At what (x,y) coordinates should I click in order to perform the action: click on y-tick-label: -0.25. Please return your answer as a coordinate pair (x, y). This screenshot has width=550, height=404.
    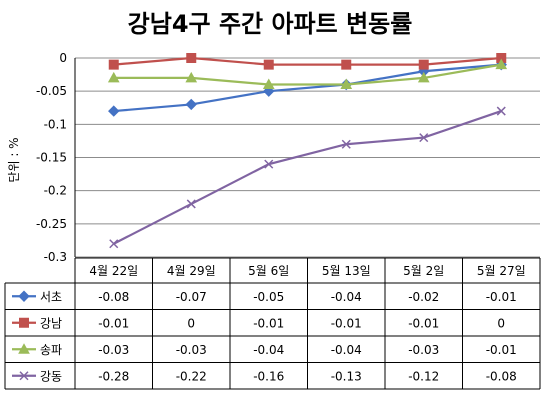
    Looking at the image, I should click on (51, 224).